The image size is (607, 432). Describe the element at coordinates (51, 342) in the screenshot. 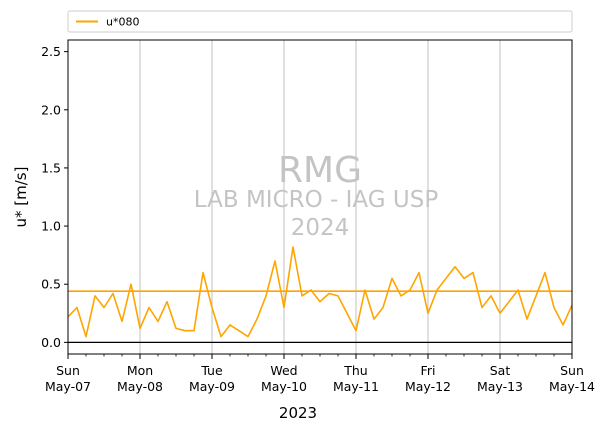

I see `y-tick-label: 0.0` at that location.